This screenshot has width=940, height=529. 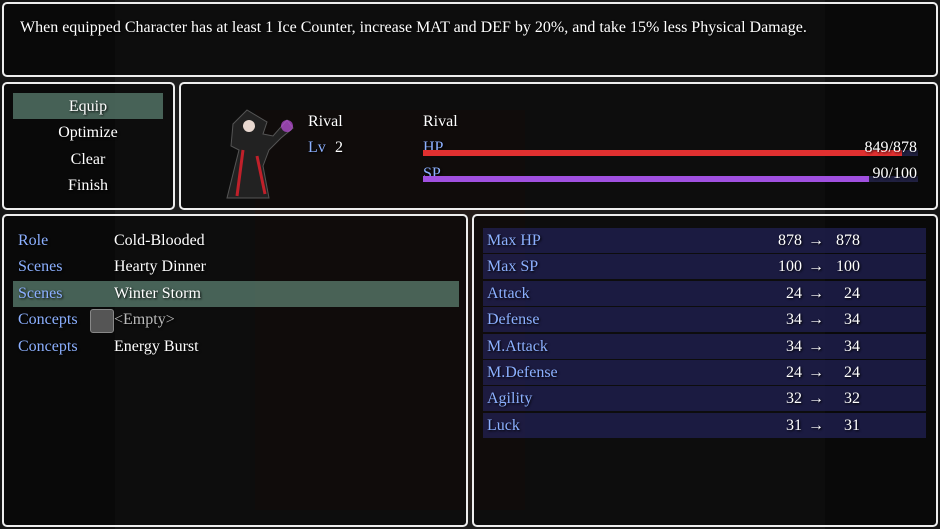 I want to click on param-name: Max SP, so click(x=513, y=267).